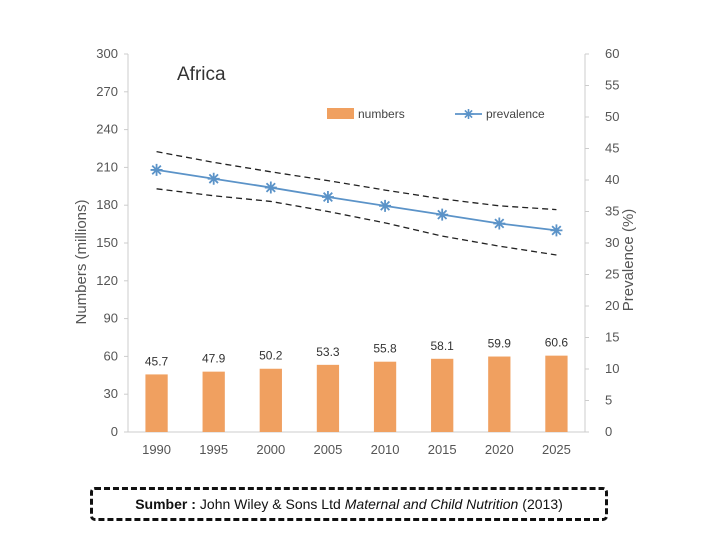 Image resolution: width=720 pixels, height=540 pixels. I want to click on left-tick-label: 150, so click(107, 242).